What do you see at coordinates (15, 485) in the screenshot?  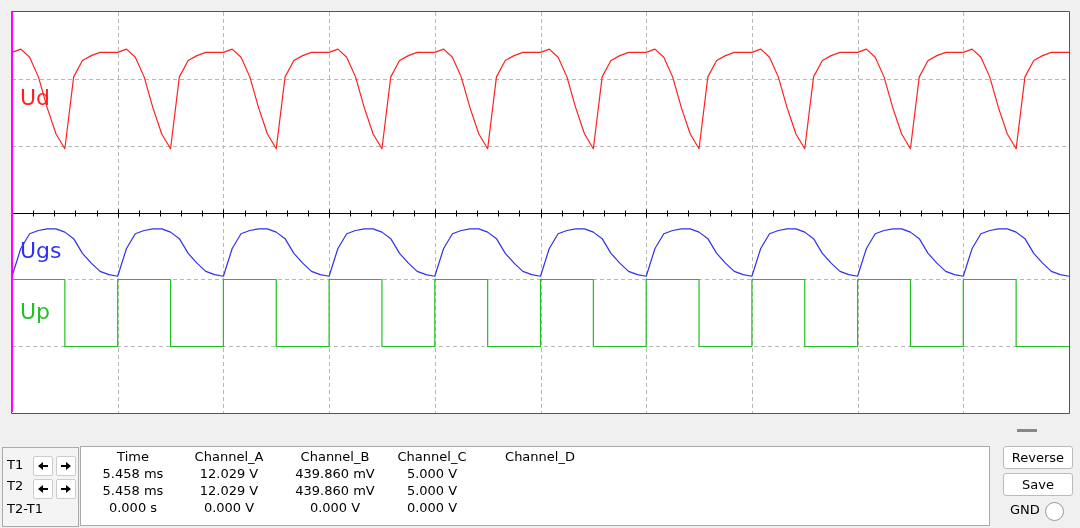 I see `text: T2` at bounding box center [15, 485].